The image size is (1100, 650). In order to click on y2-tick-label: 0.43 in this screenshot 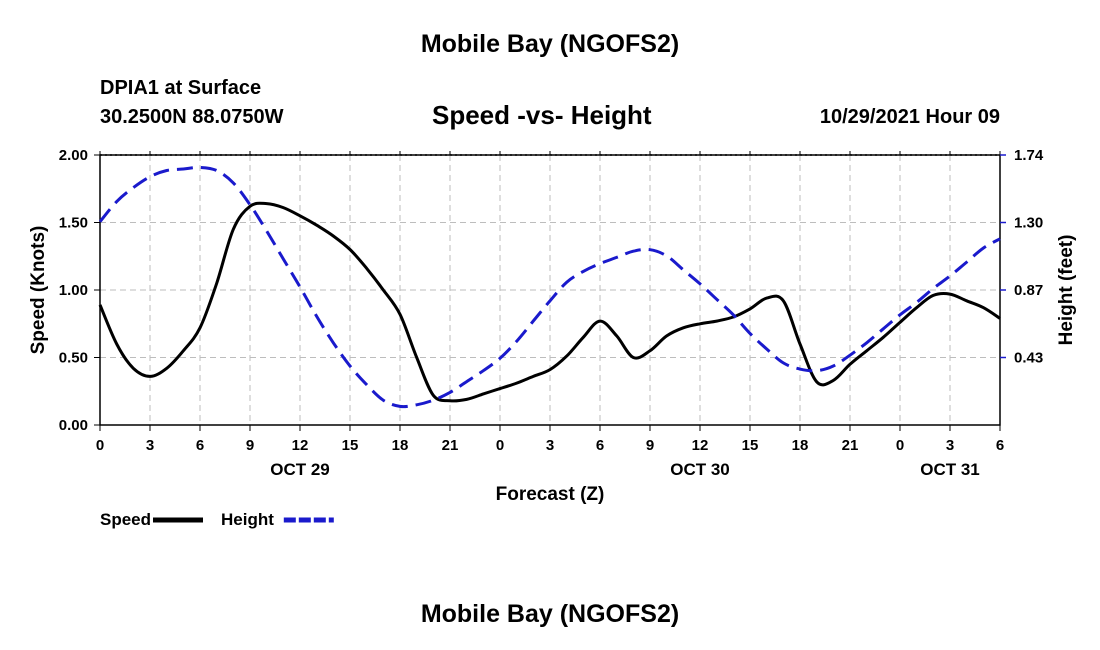, I will do `click(1028, 358)`.